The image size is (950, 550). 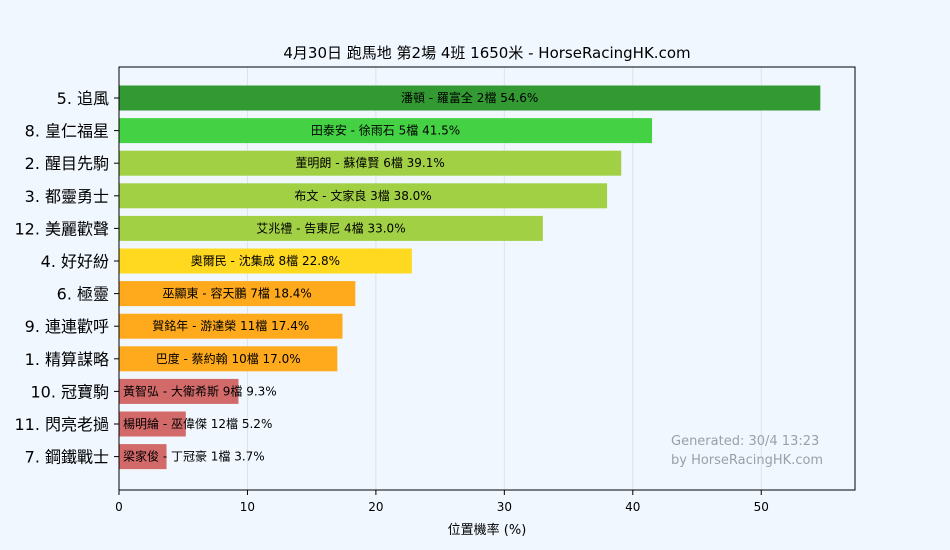 What do you see at coordinates (83, 98) in the screenshot?
I see `category-label: 5. 追風` at bounding box center [83, 98].